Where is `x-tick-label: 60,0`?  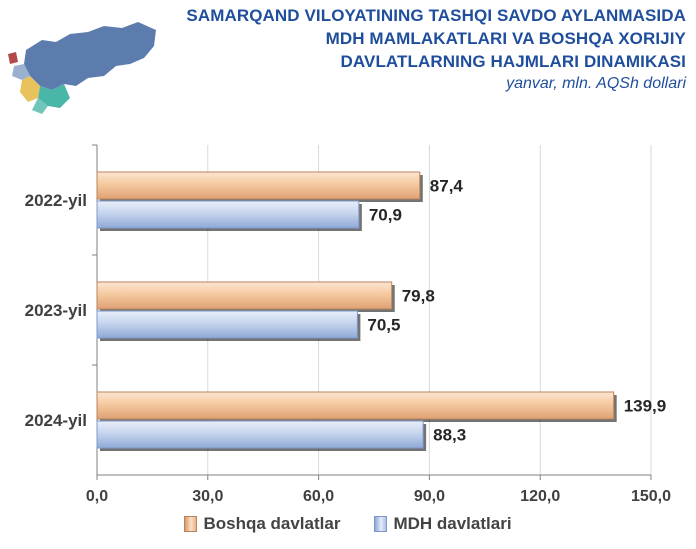 x-tick-label: 60,0 is located at coordinates (318, 496).